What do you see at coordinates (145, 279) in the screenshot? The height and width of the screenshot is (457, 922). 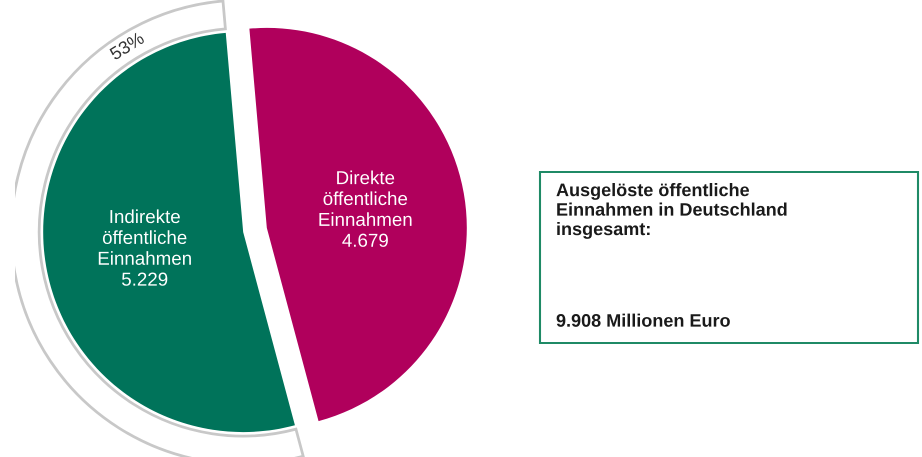 I see `data-label: 5.229` at bounding box center [145, 279].